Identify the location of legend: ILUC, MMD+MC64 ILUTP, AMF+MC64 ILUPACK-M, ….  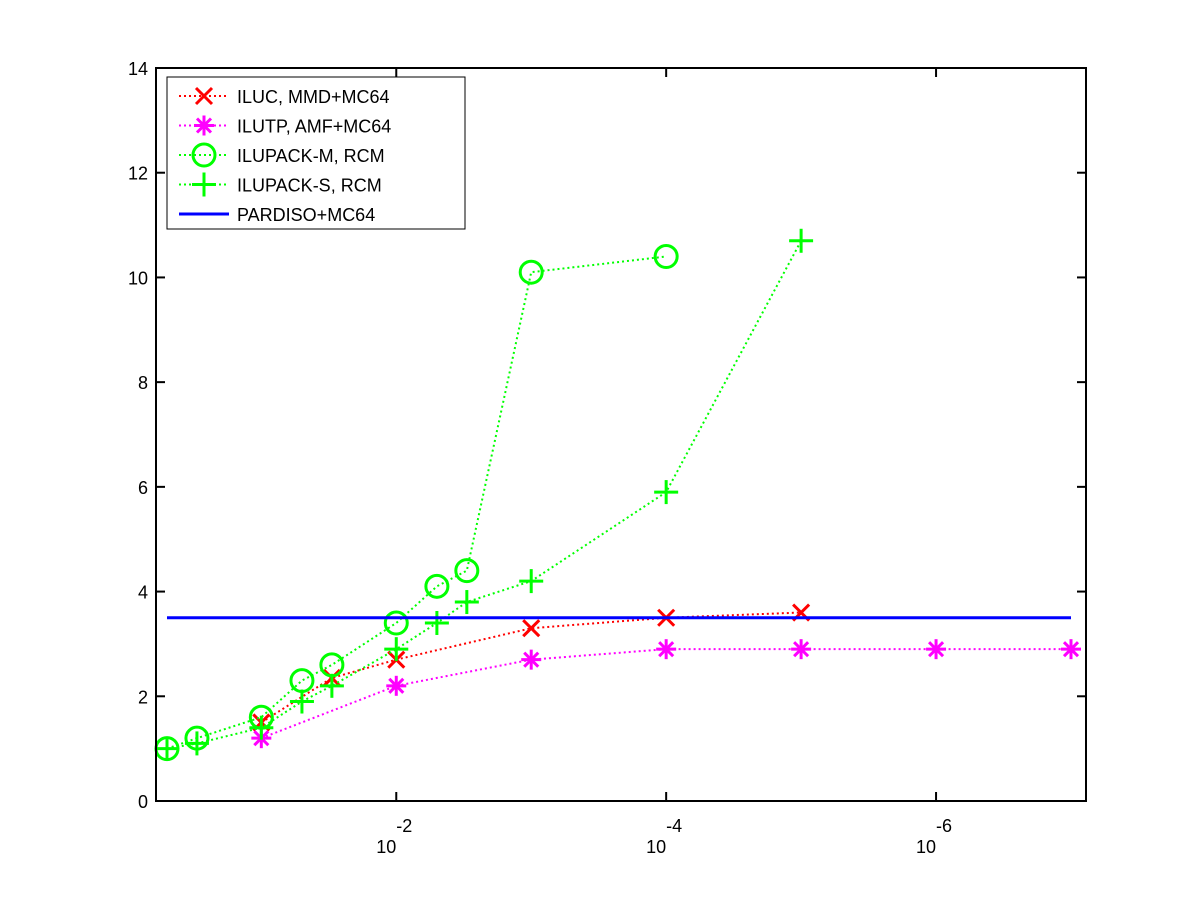
(316, 153).